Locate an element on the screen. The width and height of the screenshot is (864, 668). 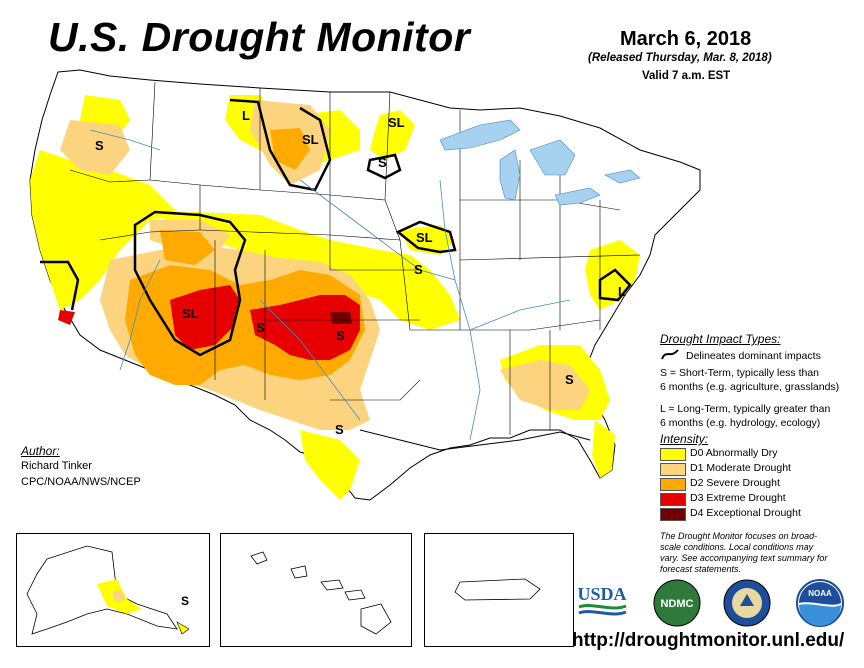
gulf-coast is located at coordinates (475, 440).